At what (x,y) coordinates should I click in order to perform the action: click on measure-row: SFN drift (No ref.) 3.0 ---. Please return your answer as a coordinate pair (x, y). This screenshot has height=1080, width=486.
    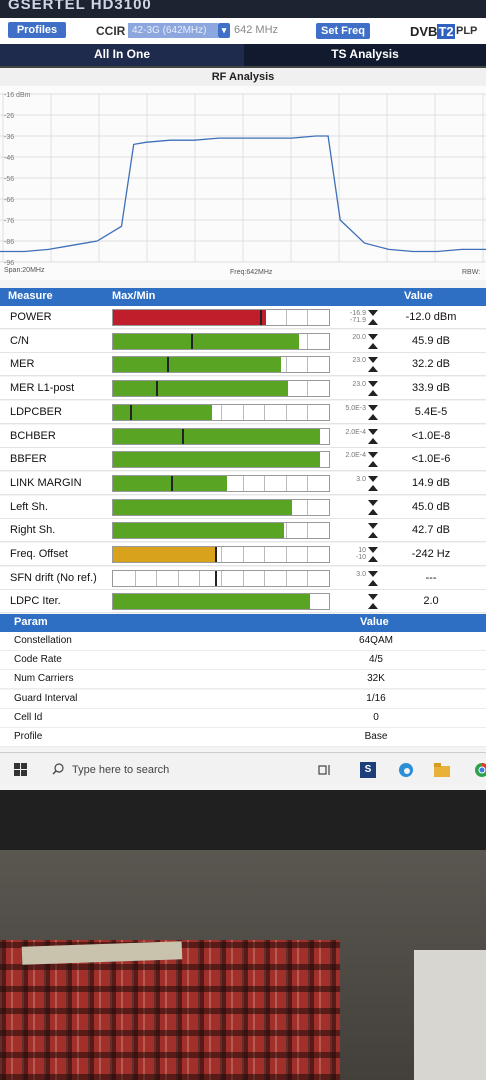
    Looking at the image, I should click on (243, 578).